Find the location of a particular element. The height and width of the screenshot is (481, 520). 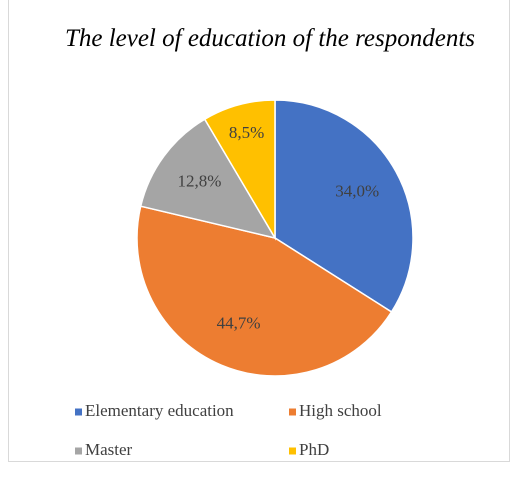

legend-label: PhD is located at coordinates (314, 449).